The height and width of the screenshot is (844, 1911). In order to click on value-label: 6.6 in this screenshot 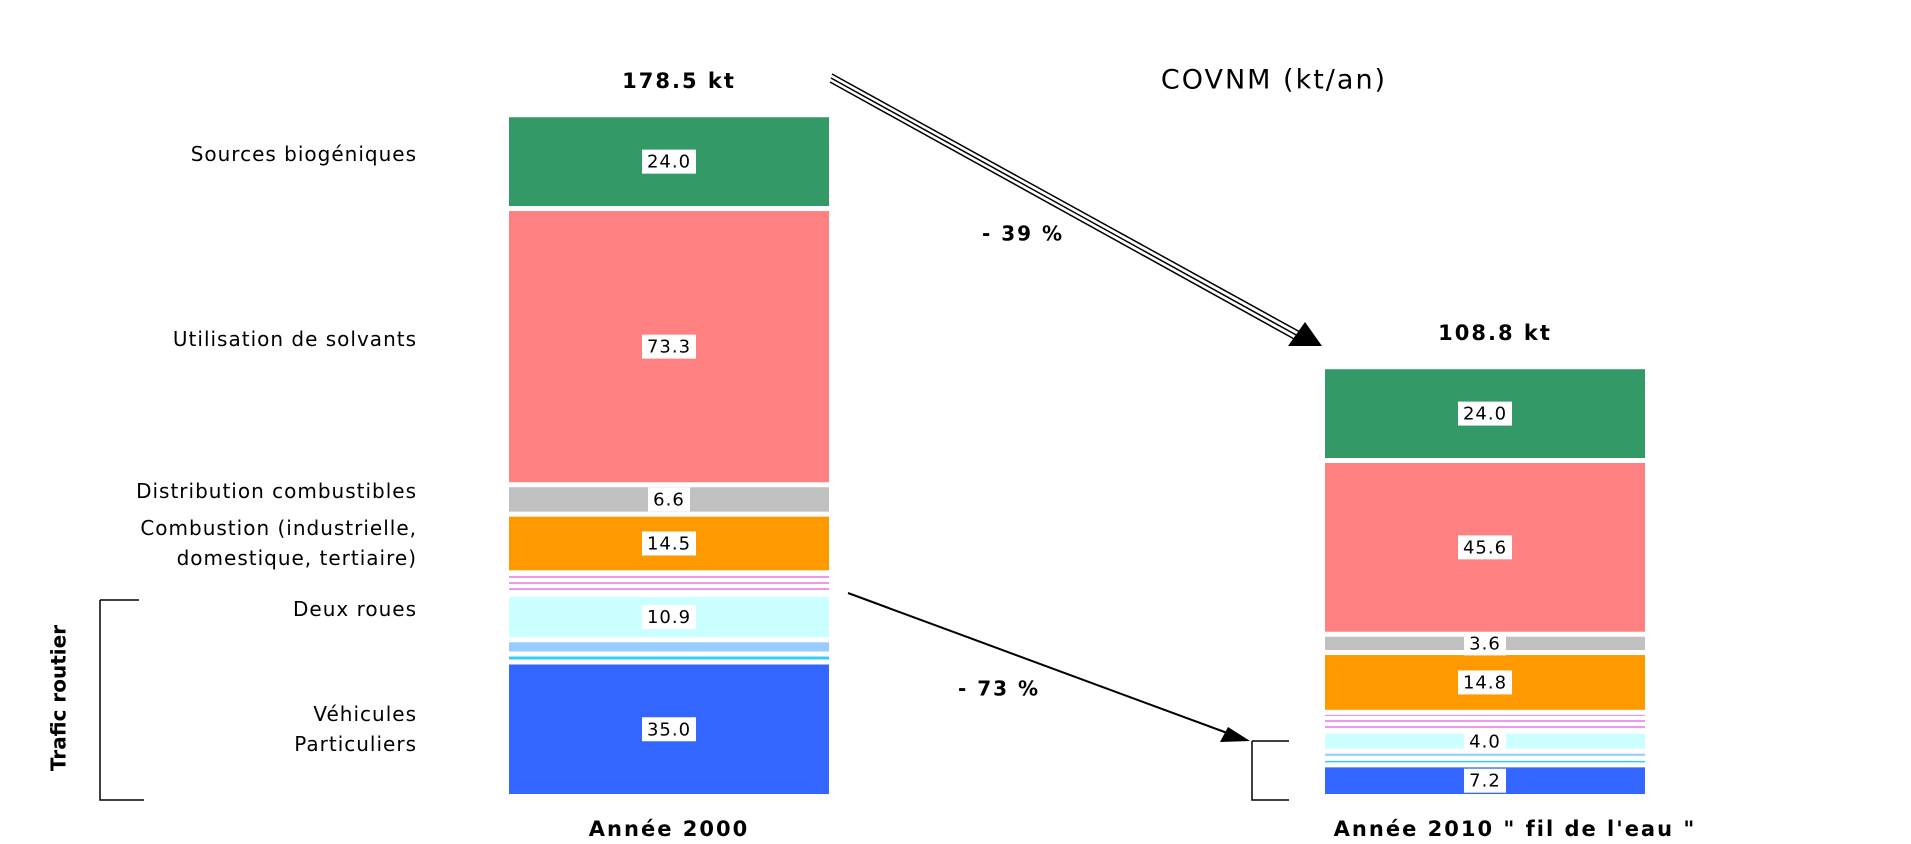, I will do `click(669, 499)`.